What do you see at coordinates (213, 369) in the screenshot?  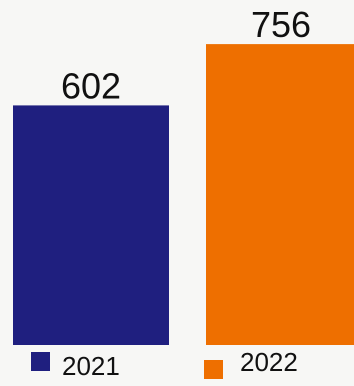 I see `legend-swatch-2022` at bounding box center [213, 369].